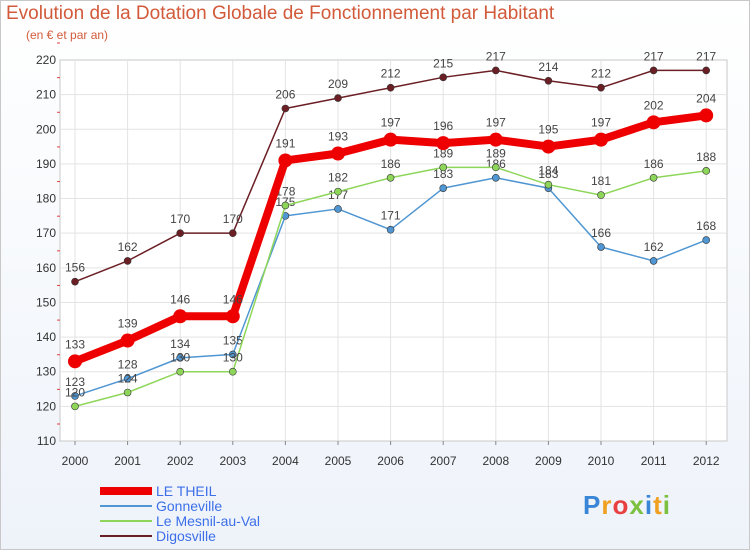  I want to click on data-label: 215, so click(443, 63).